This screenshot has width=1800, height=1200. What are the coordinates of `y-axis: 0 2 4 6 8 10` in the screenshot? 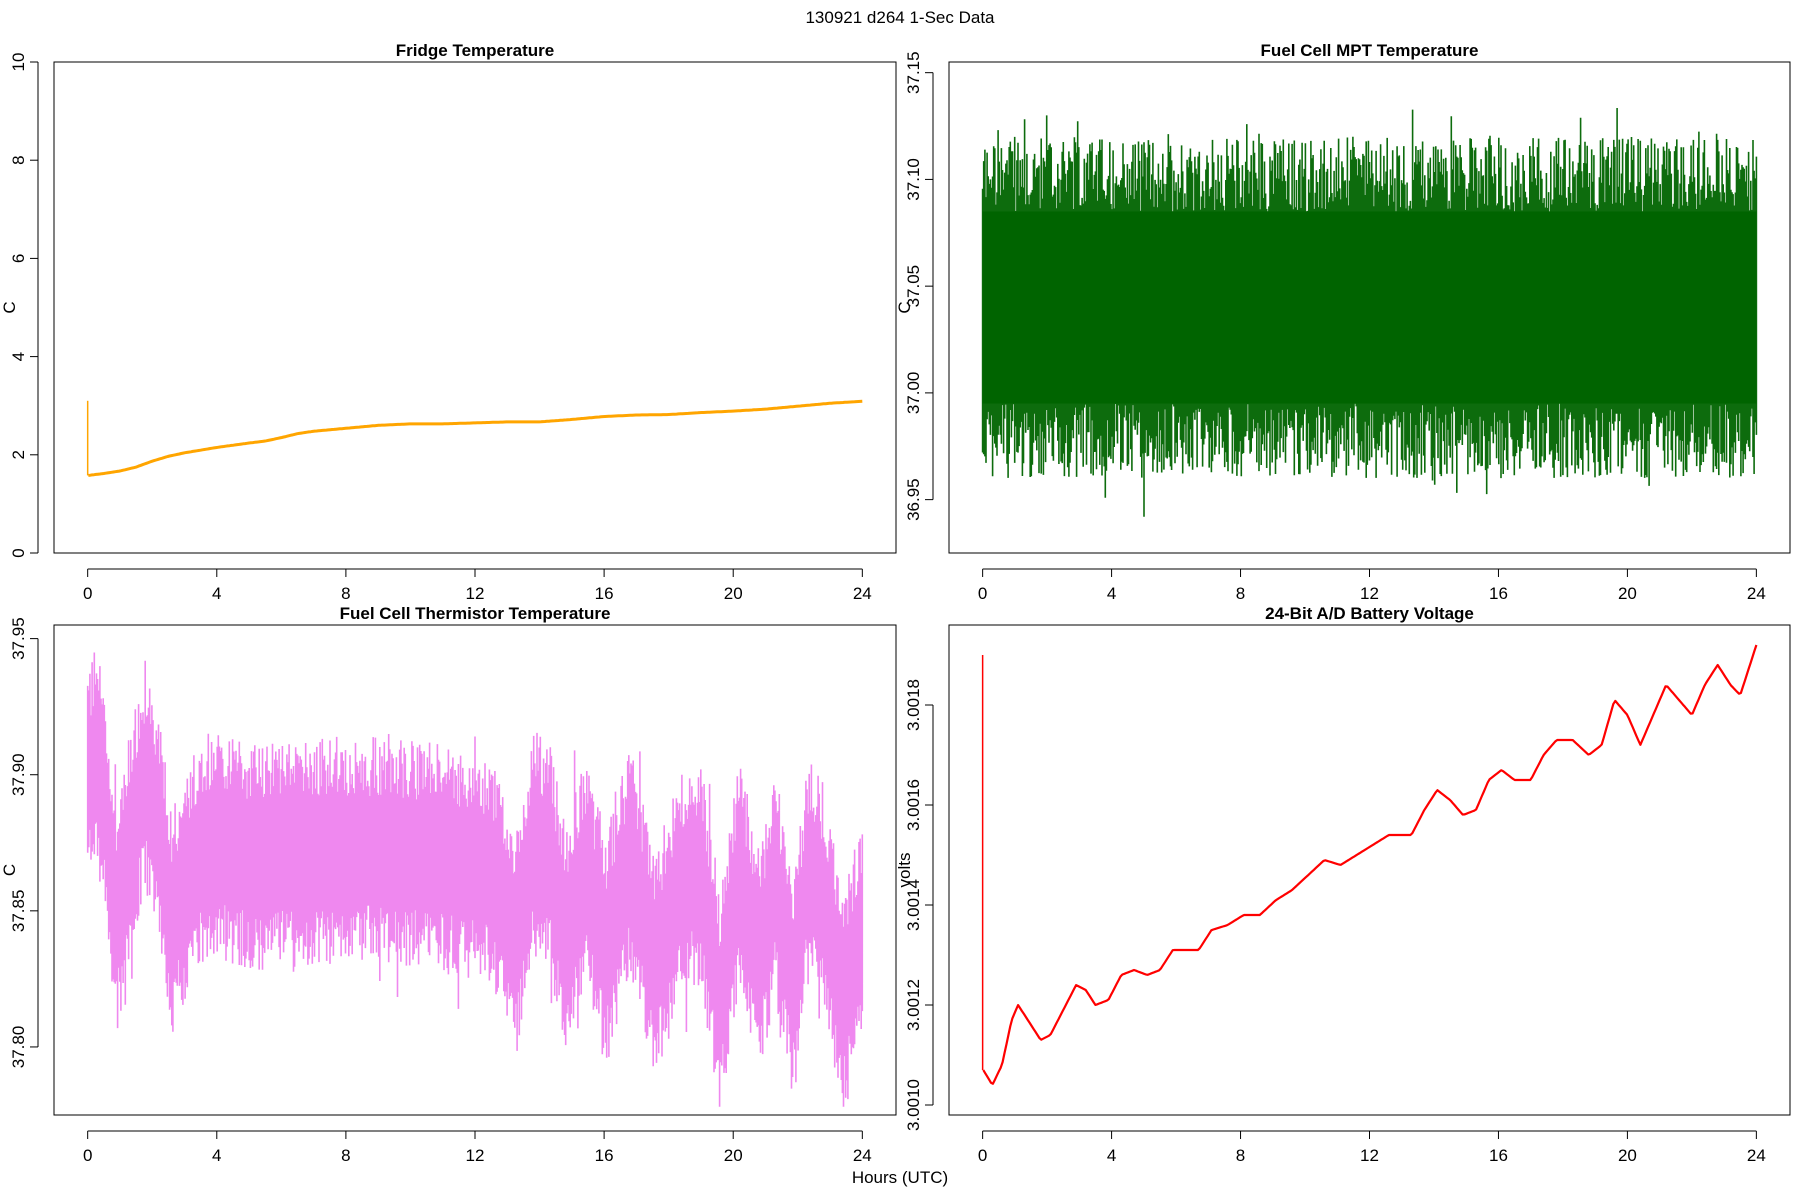 It's located at (24, 305).